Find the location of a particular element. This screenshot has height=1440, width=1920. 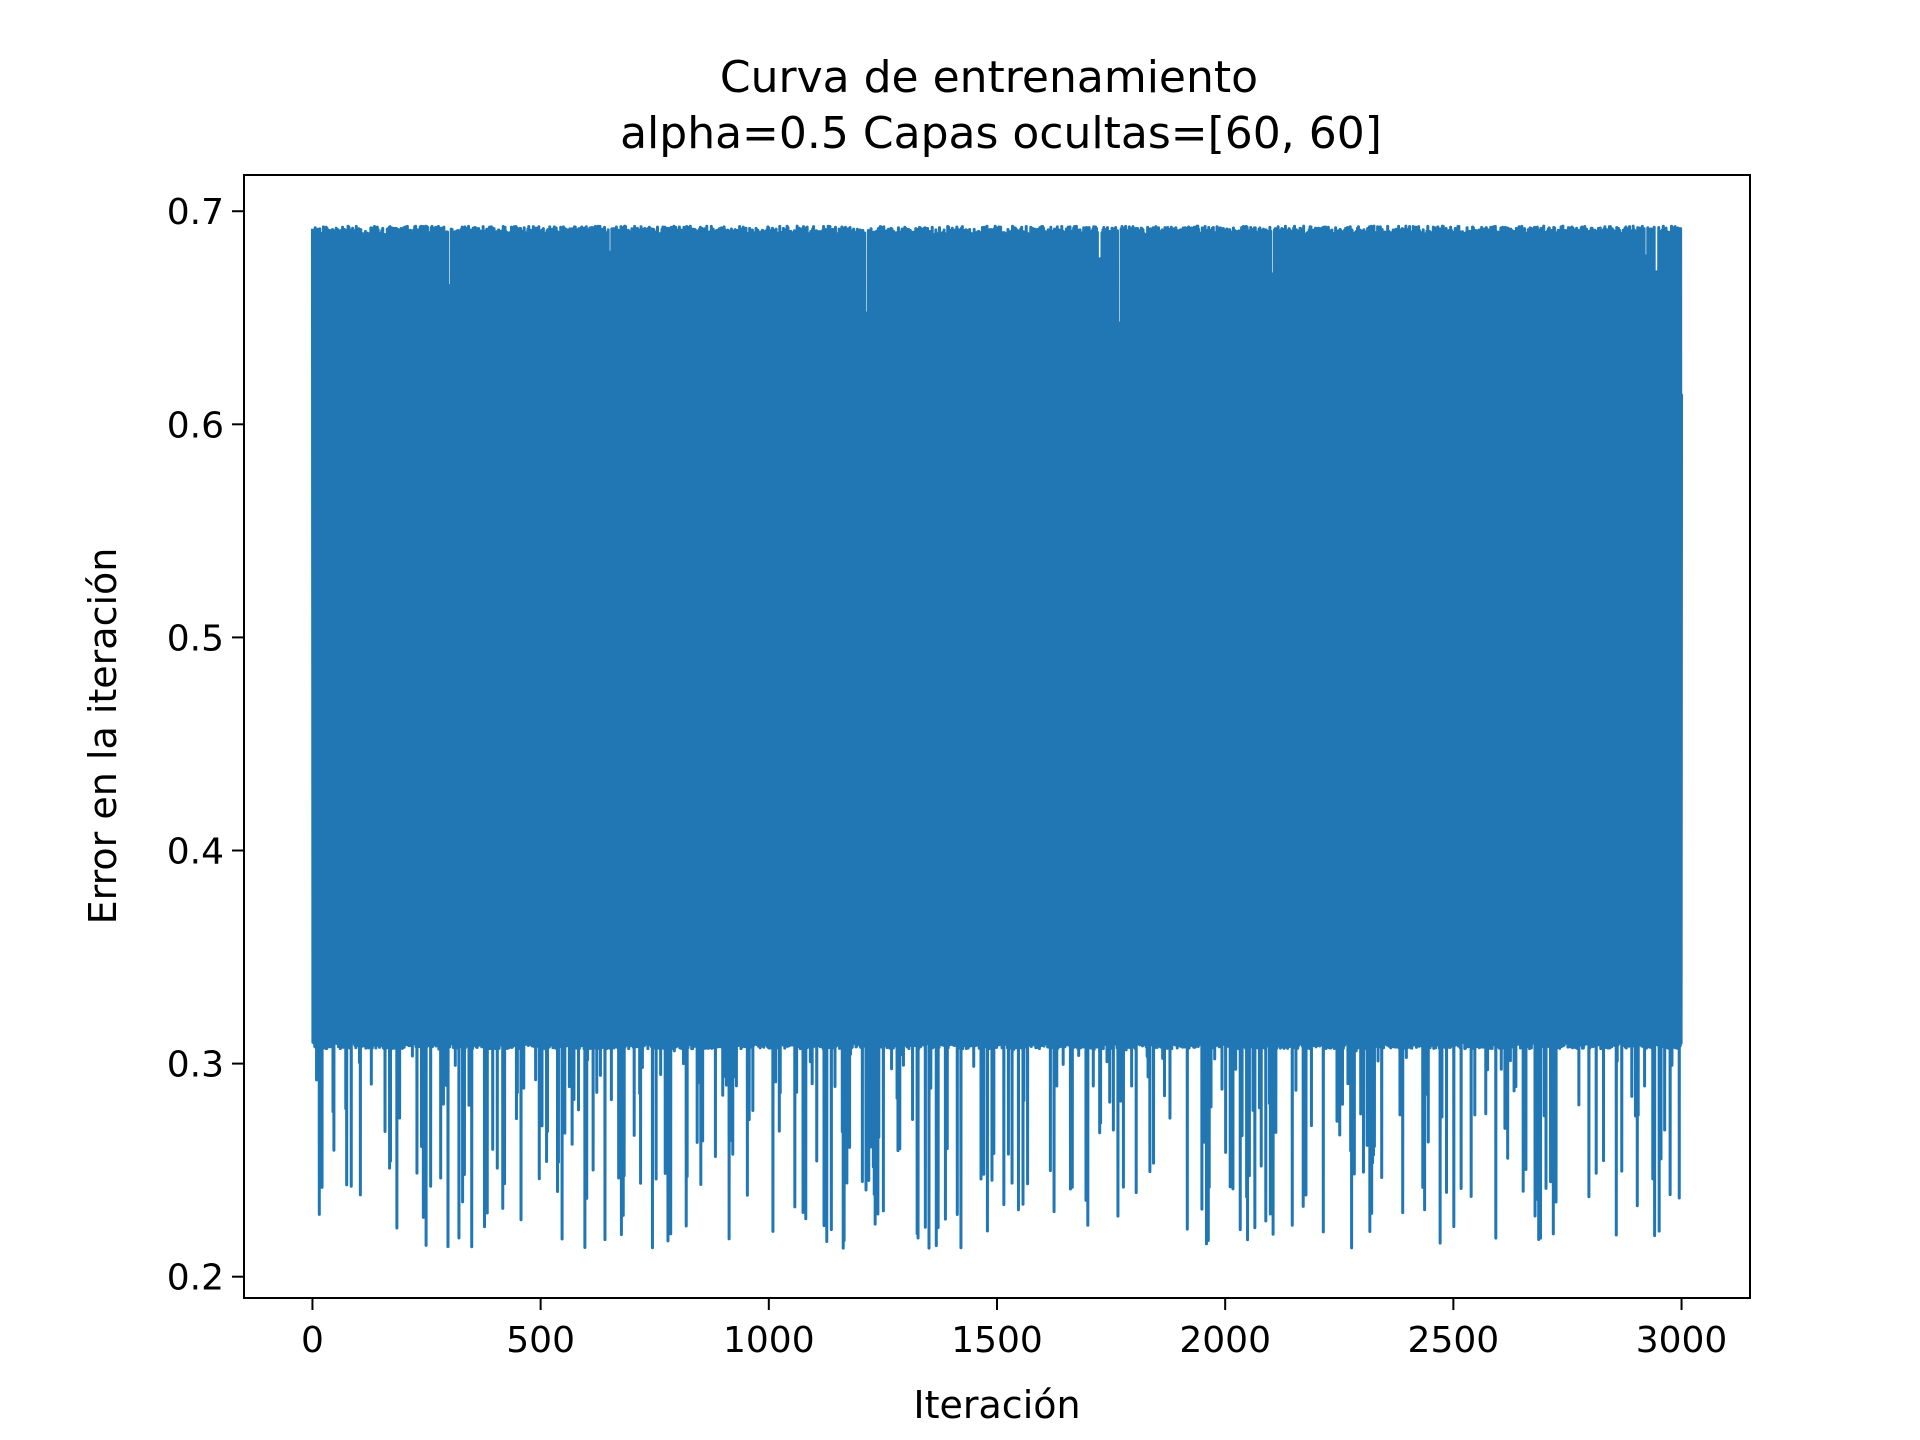

y-tick-label: 0.4 is located at coordinates (195, 852).